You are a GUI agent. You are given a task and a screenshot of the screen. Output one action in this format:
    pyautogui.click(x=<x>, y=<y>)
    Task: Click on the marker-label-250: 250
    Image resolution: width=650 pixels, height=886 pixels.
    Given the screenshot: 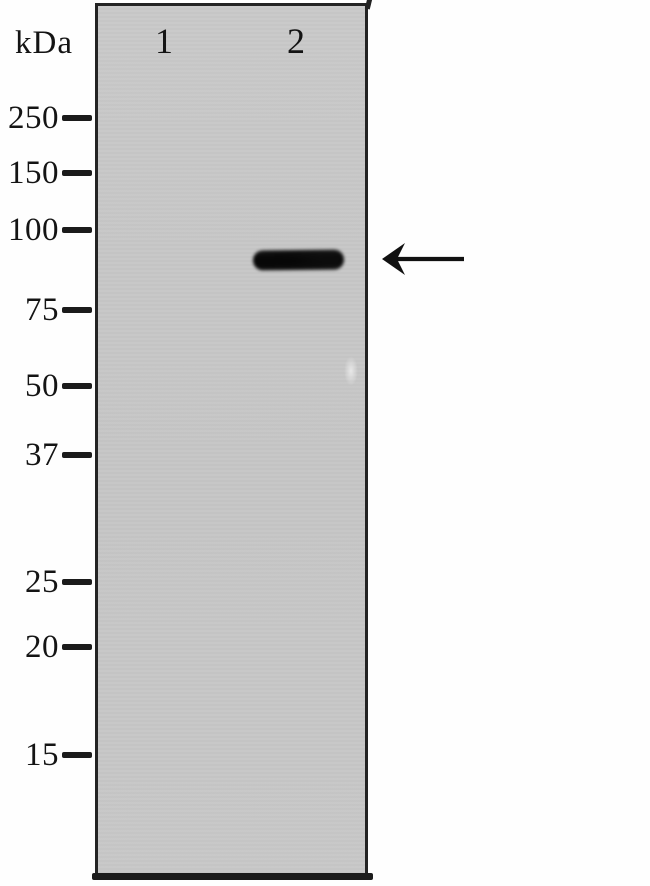 What is the action you would take?
    pyautogui.click(x=33, y=117)
    